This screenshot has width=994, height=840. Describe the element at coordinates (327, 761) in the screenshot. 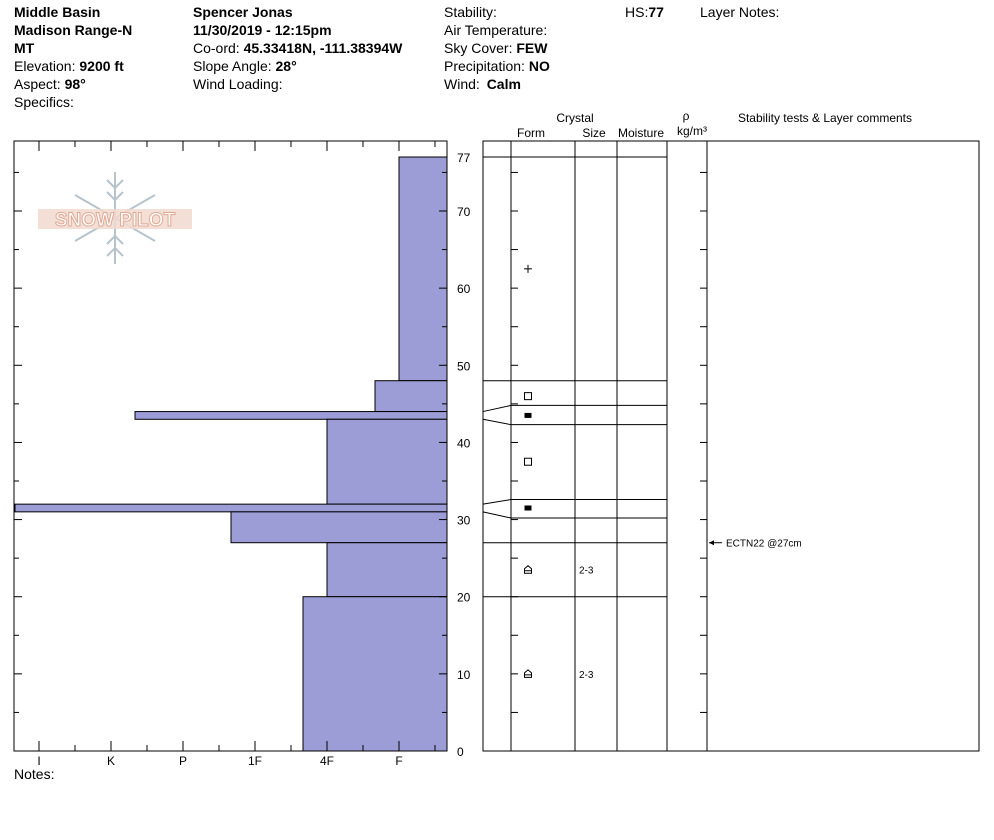

I see `hardness-tick-label: 4F` at that location.